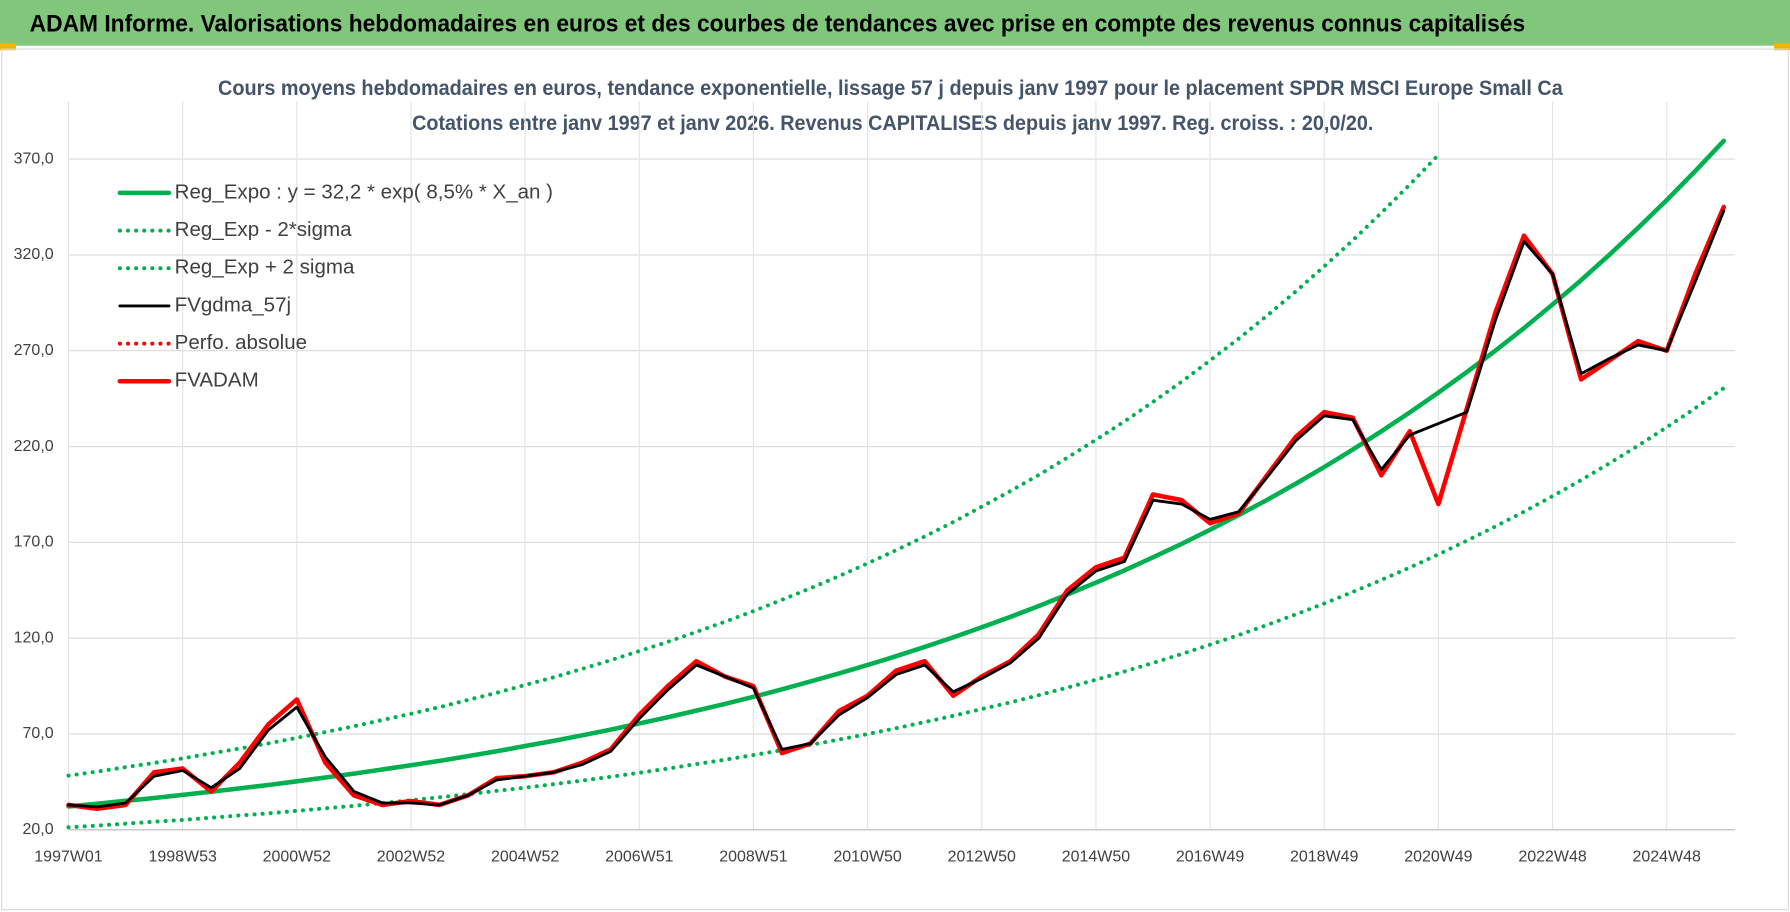  What do you see at coordinates (1667, 856) in the screenshot?
I see `x-tick-label: 2024W48` at bounding box center [1667, 856].